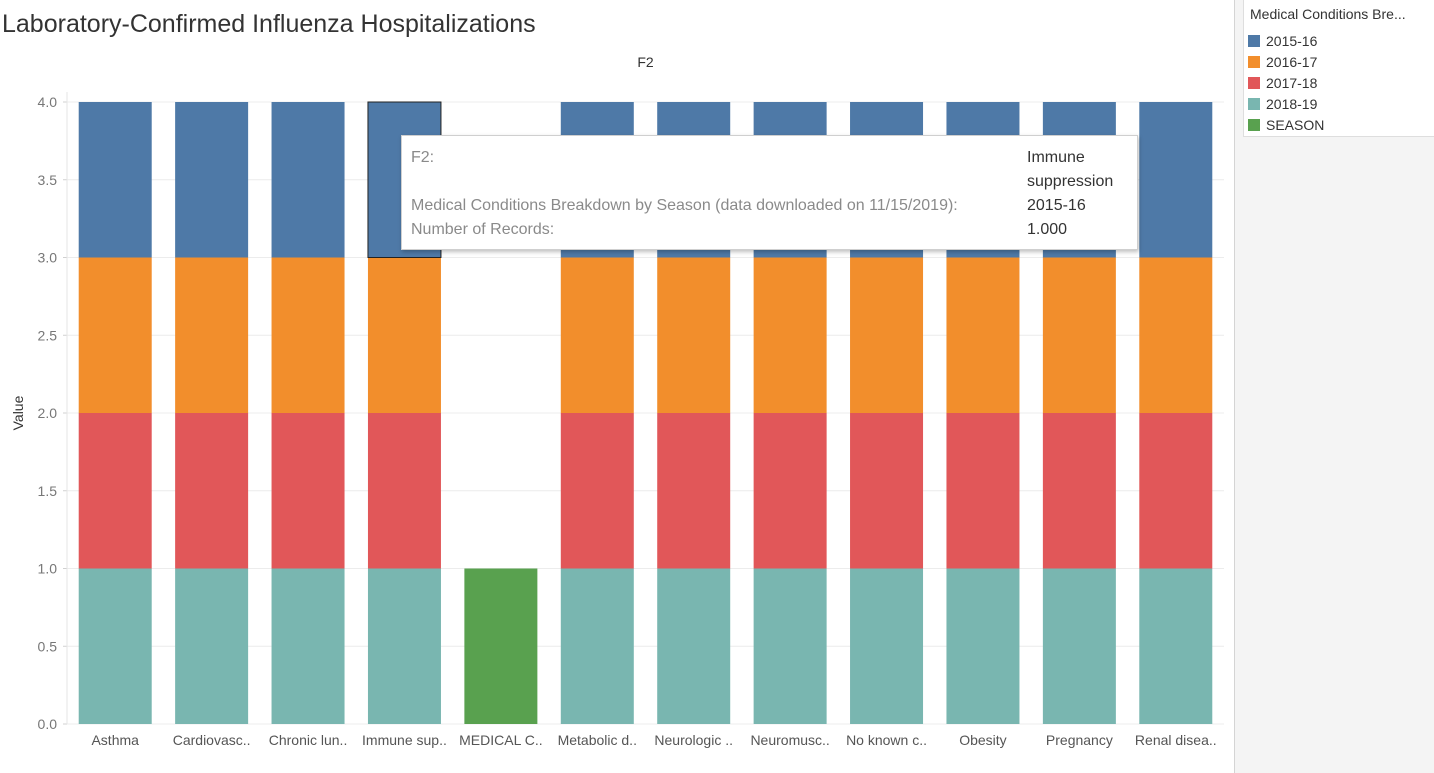 This screenshot has width=1434, height=773. I want to click on legend-item-2016-17: 2016-17, so click(1282, 62).